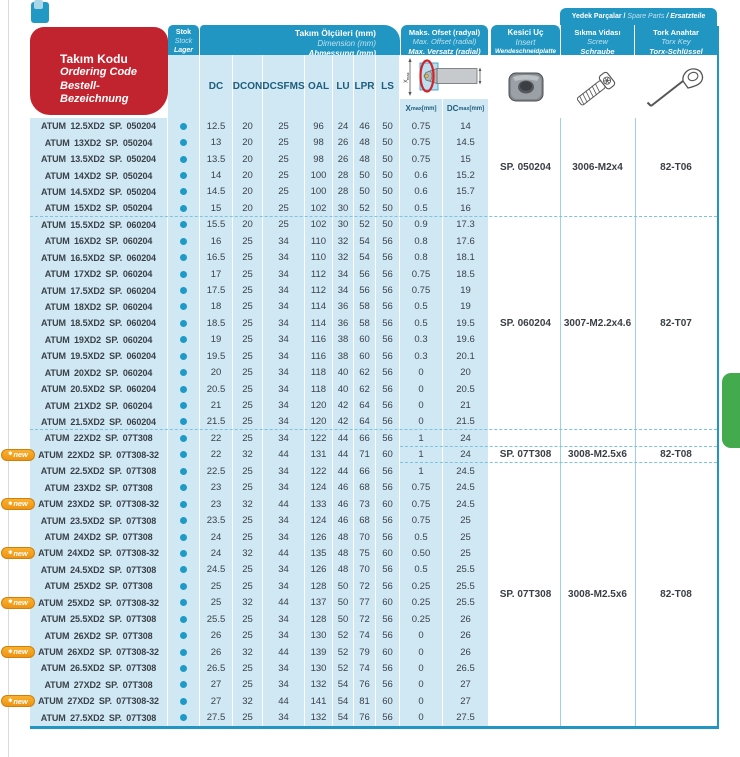  Describe the element at coordinates (183, 32) in the screenshot. I see `stock-label-tr: Stok` at that location.